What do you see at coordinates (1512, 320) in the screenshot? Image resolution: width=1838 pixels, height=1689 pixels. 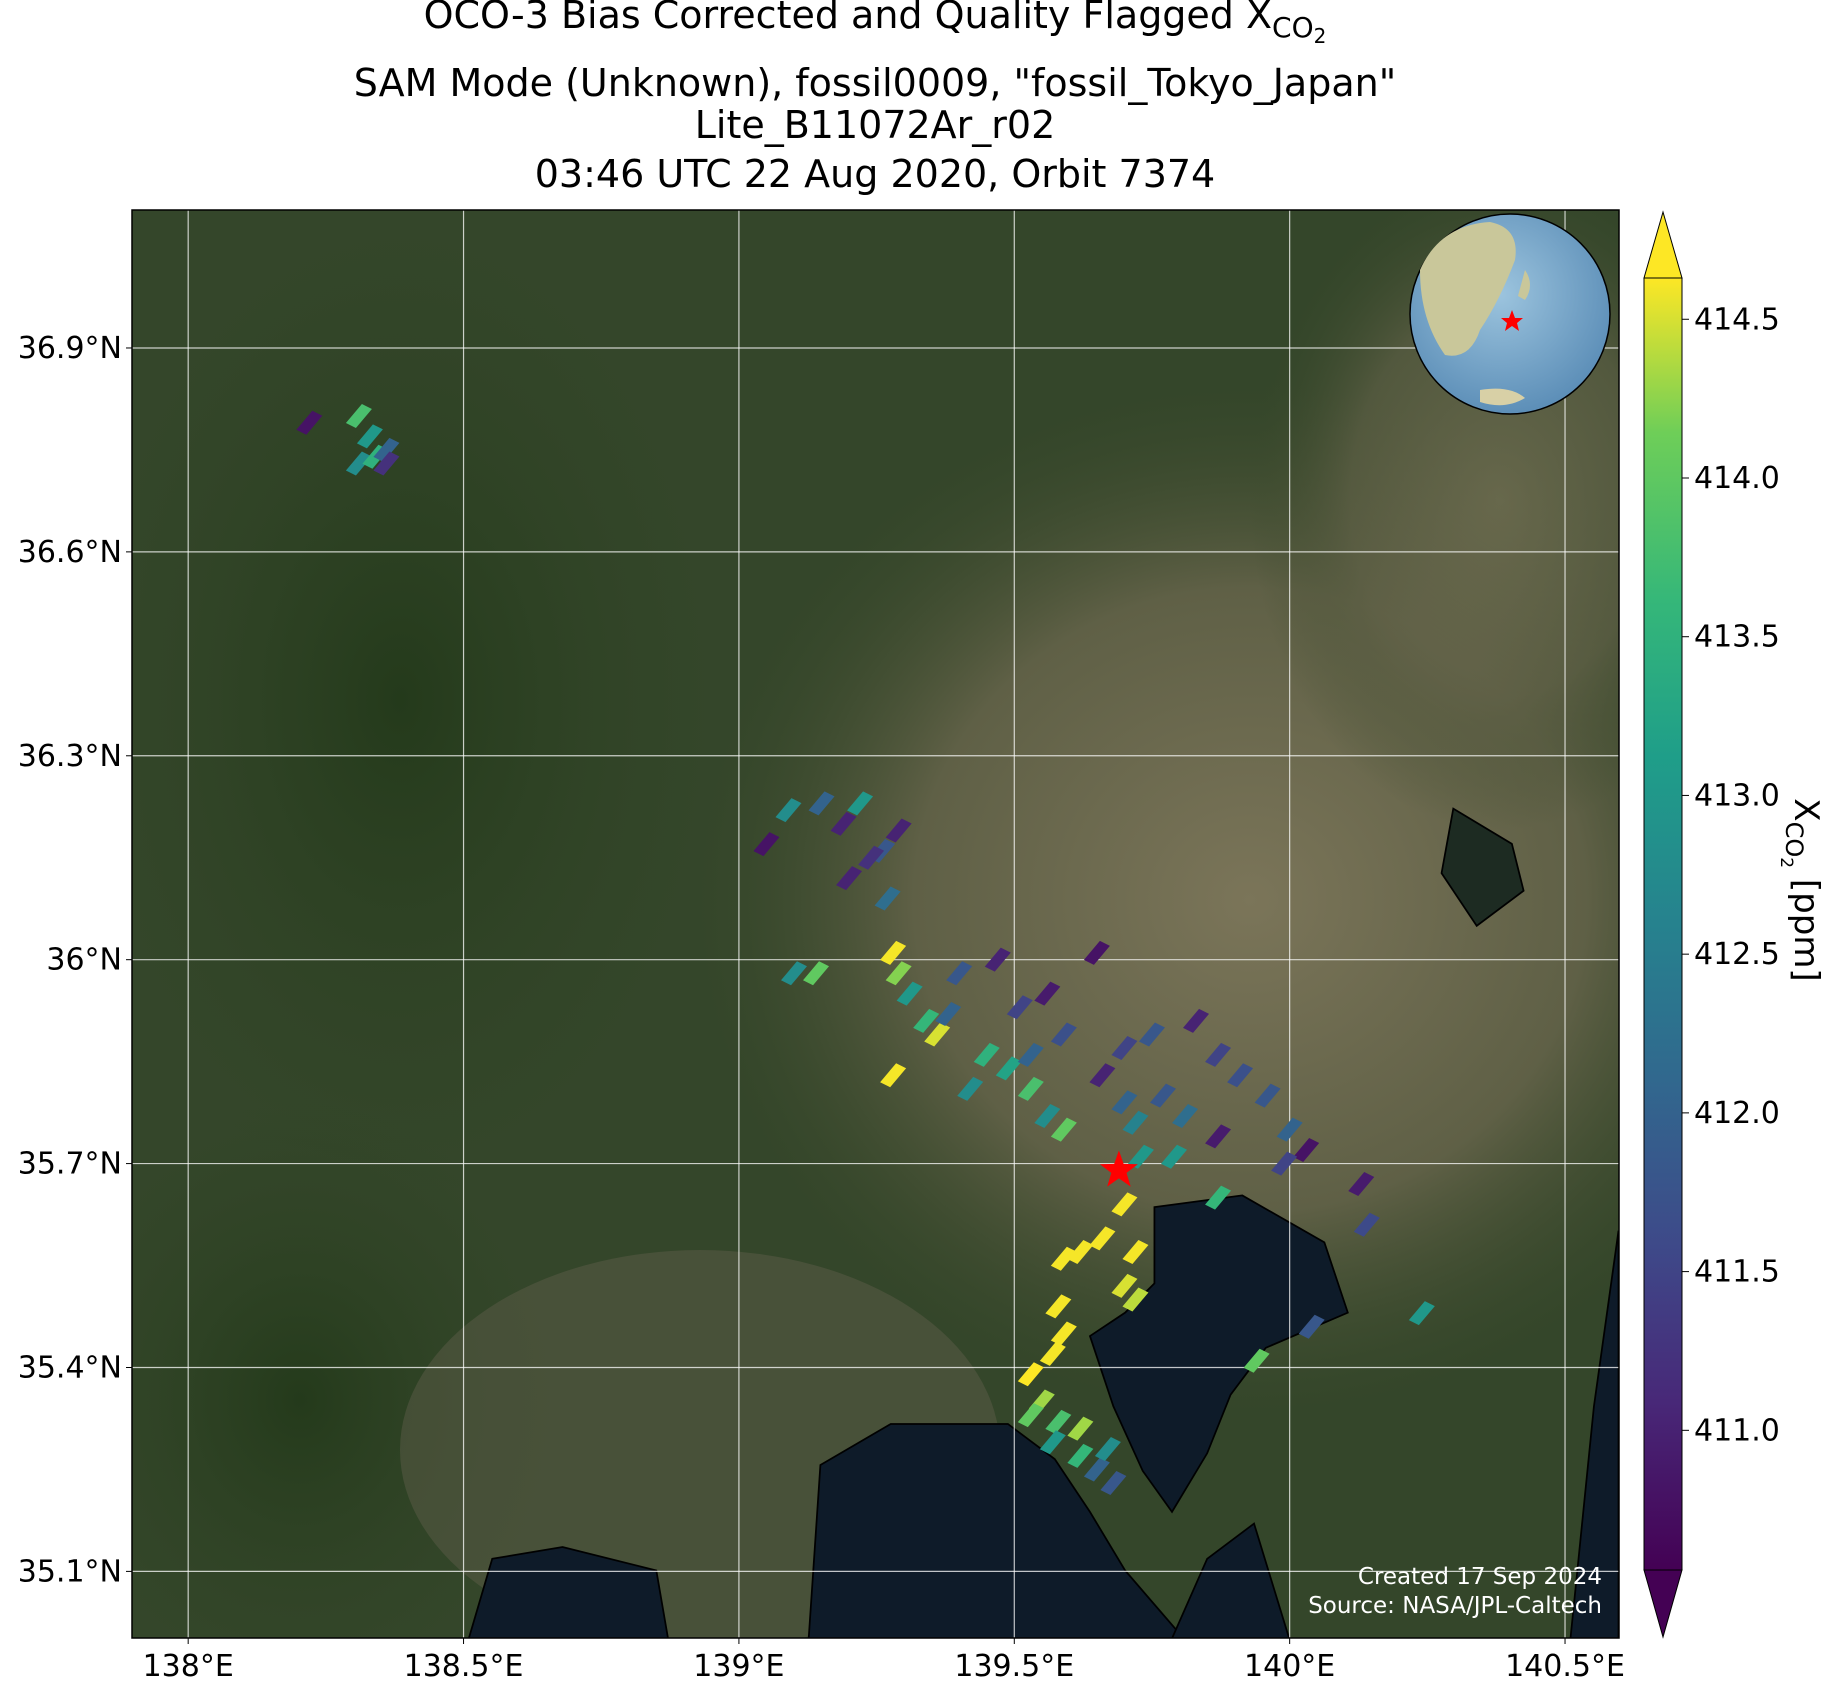 I see `globe-marker` at bounding box center [1512, 320].